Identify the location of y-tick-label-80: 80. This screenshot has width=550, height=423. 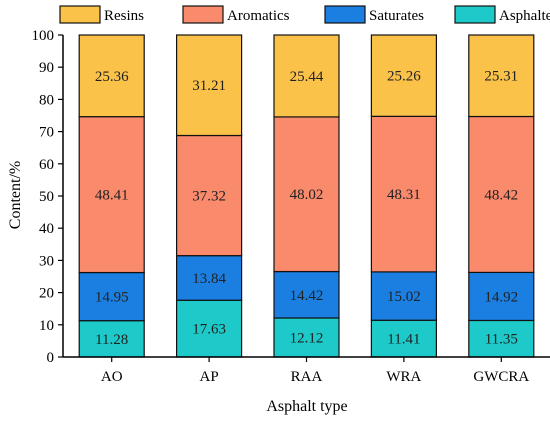
(46, 100).